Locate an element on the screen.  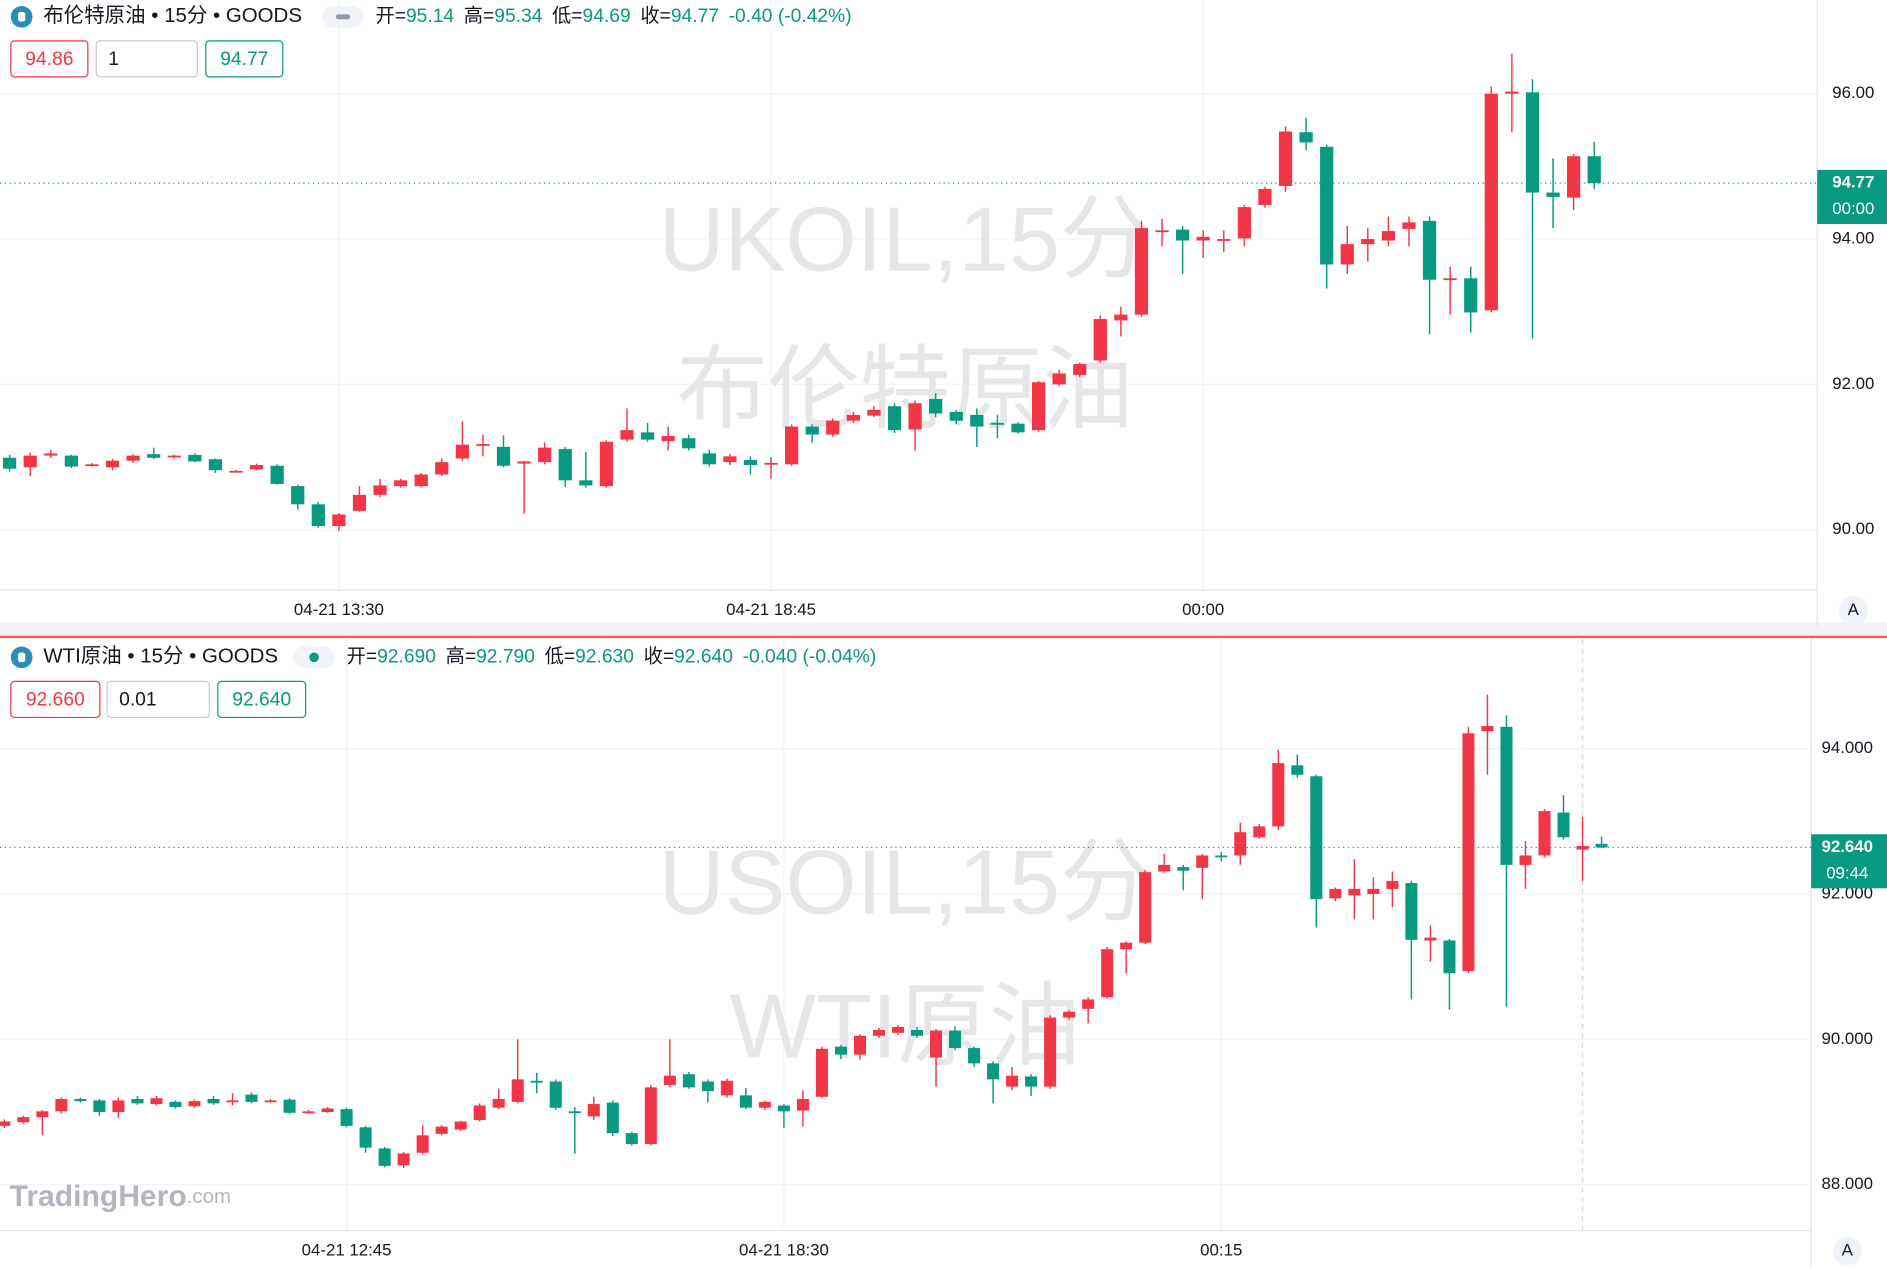
y-tick-label: 96.00 is located at coordinates (1853, 92).